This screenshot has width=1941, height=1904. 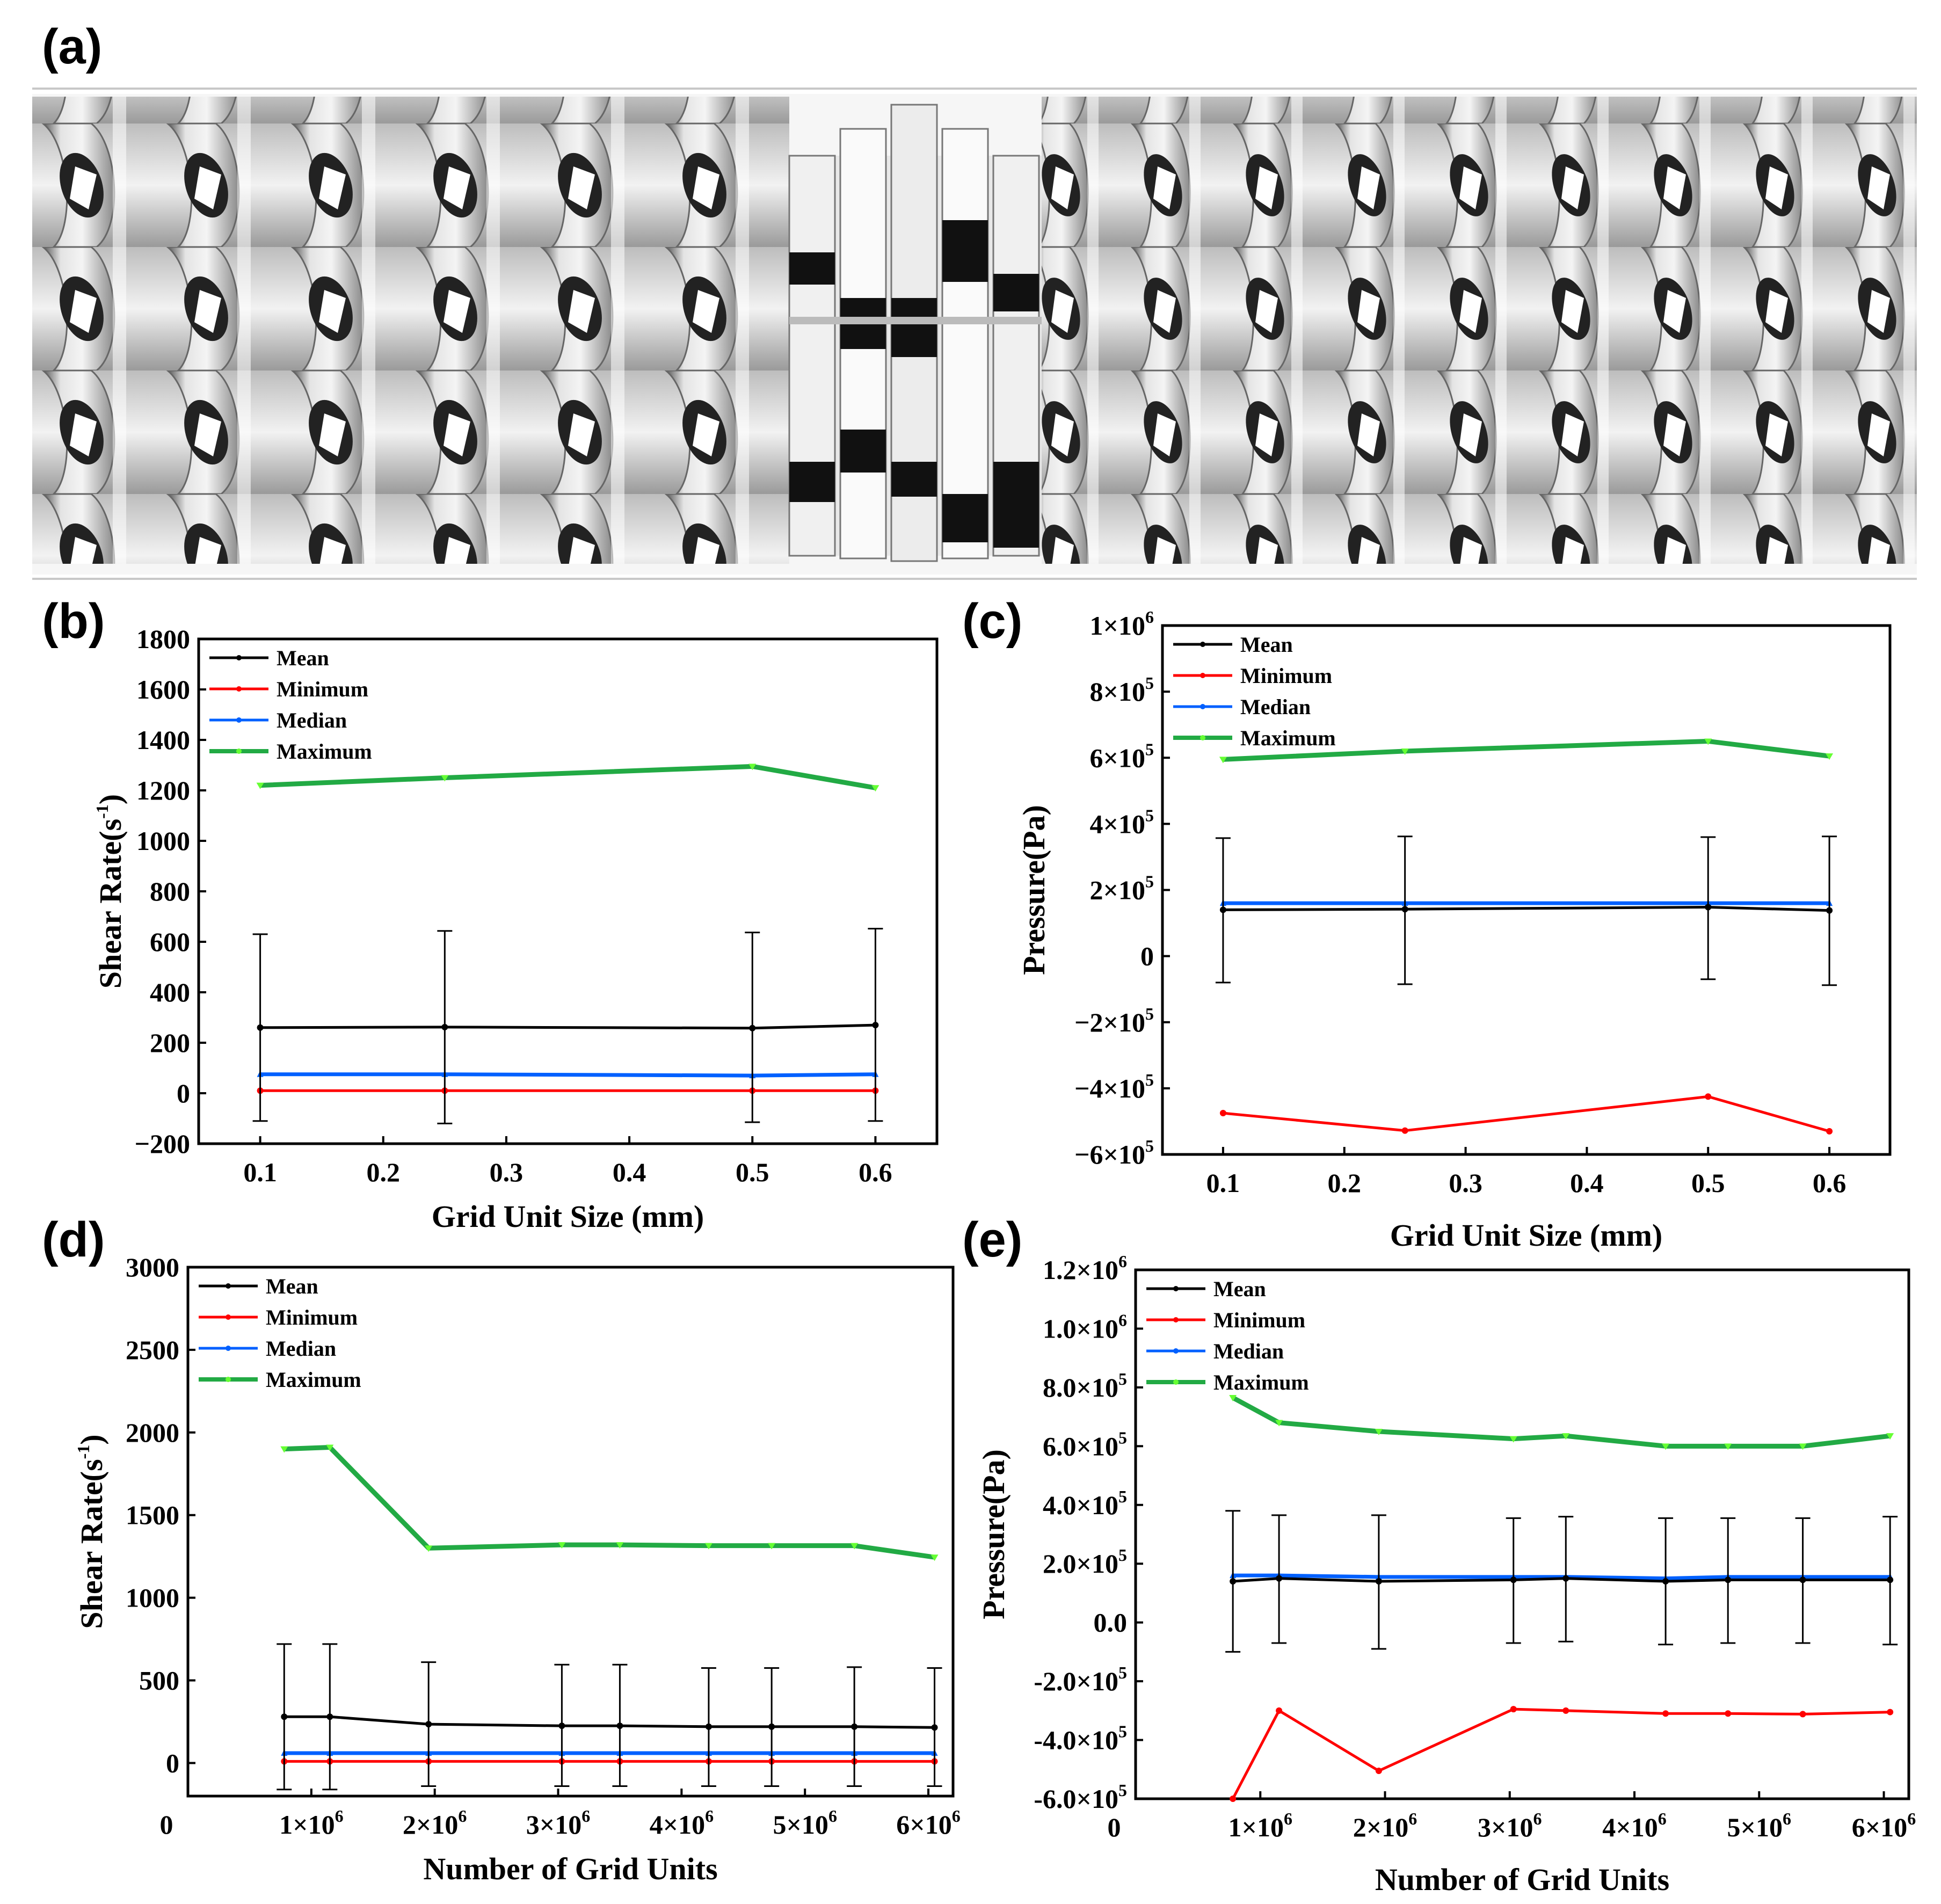 I want to click on x-tick-label: 4×10⁶, so click(x=682, y=1823).